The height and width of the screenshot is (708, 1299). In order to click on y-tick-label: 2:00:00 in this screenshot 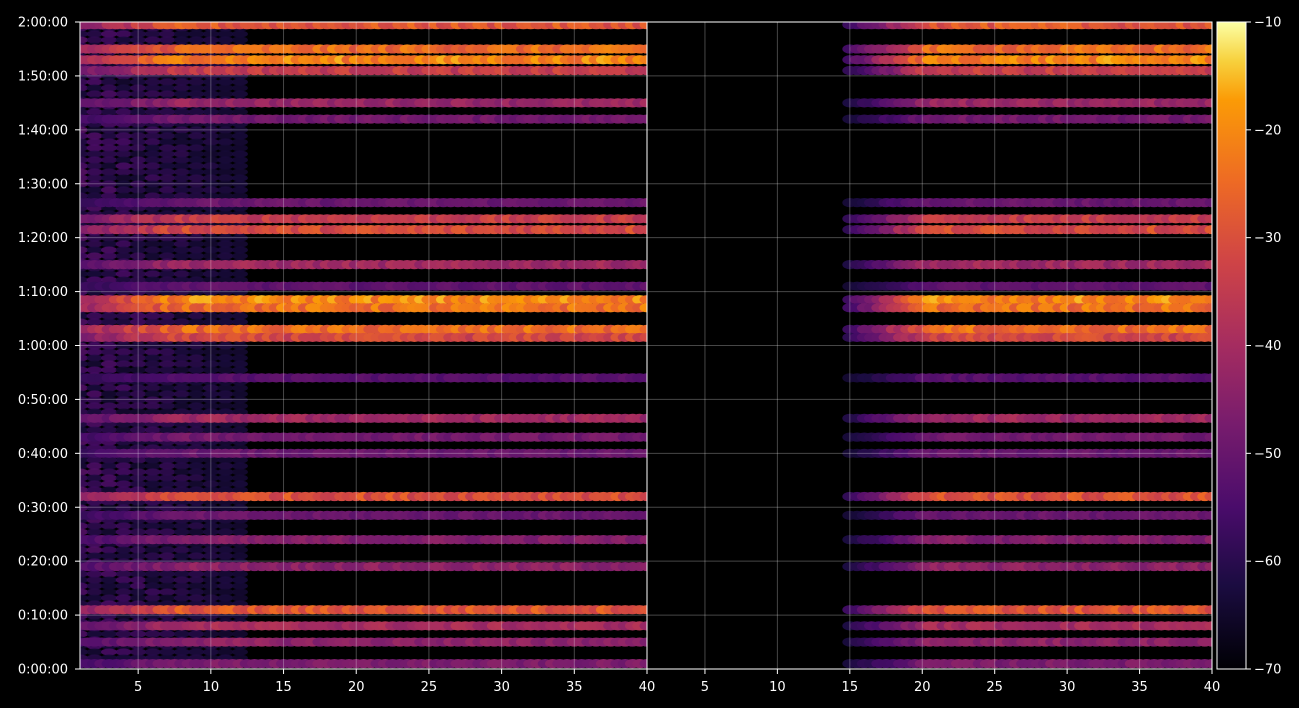, I will do `click(43, 23)`.